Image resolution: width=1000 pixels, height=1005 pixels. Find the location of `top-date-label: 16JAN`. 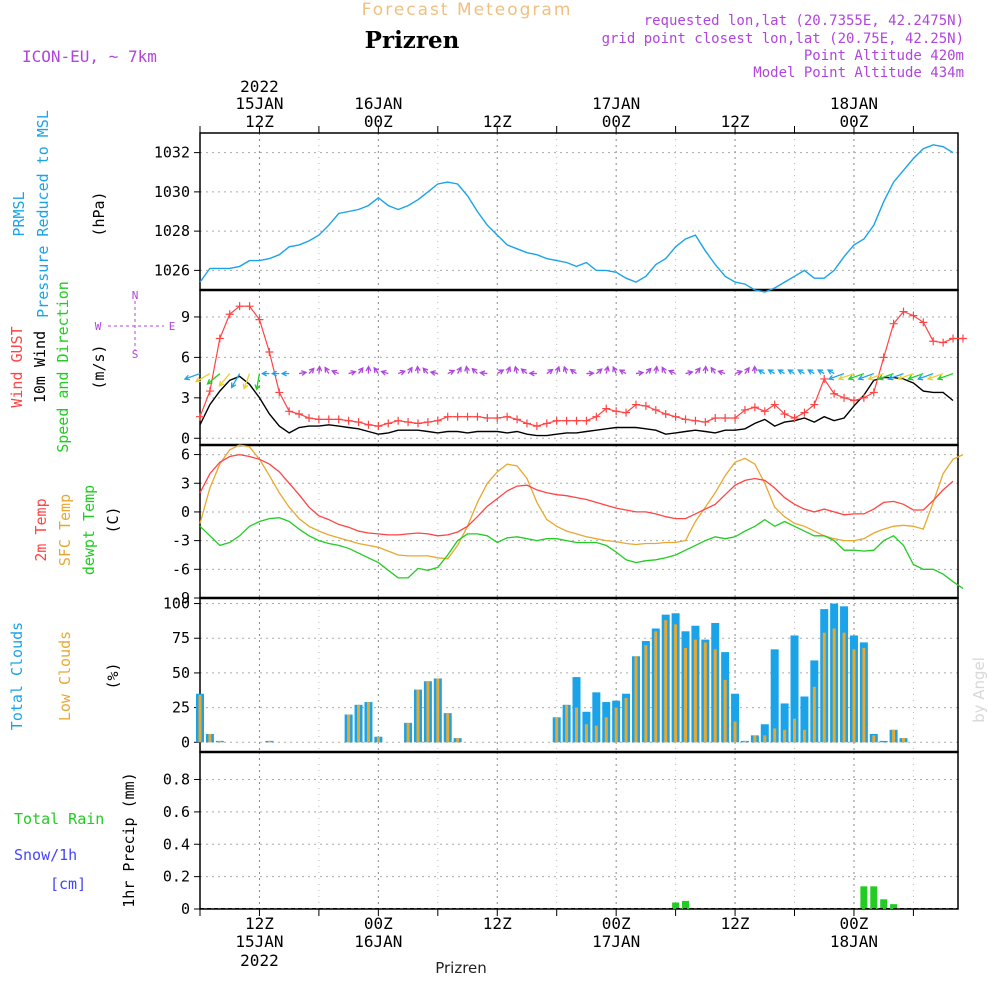

top-date-label: 16JAN is located at coordinates (378, 103).